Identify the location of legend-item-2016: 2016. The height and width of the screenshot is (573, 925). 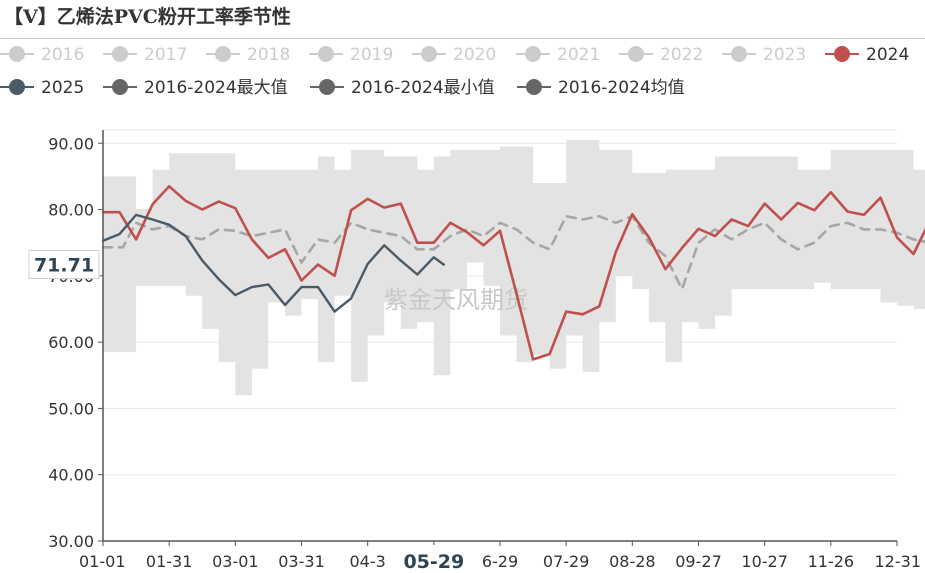
(42, 55).